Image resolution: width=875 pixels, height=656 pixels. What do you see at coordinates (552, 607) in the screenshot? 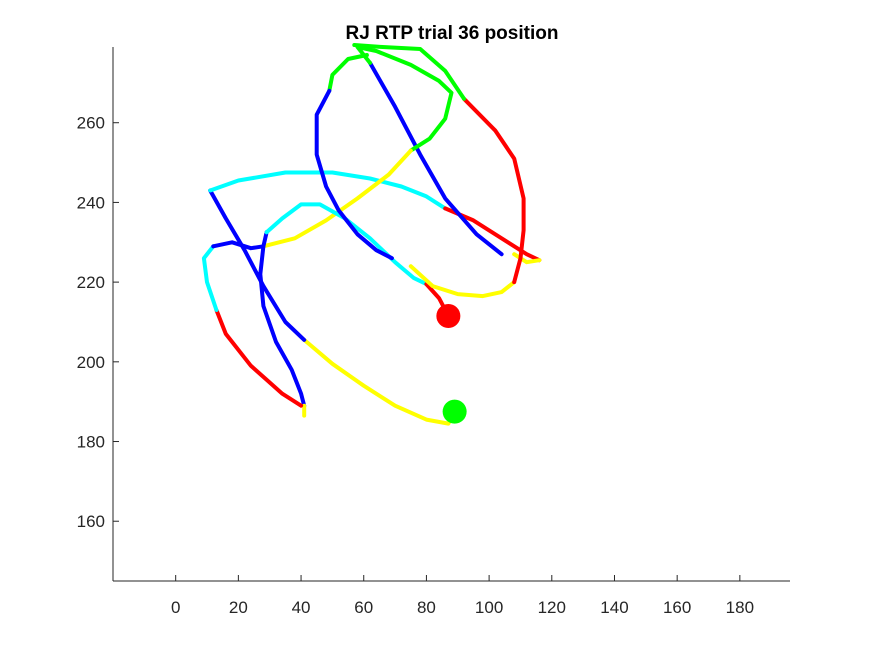
I see `x-tick-label: 120` at bounding box center [552, 607].